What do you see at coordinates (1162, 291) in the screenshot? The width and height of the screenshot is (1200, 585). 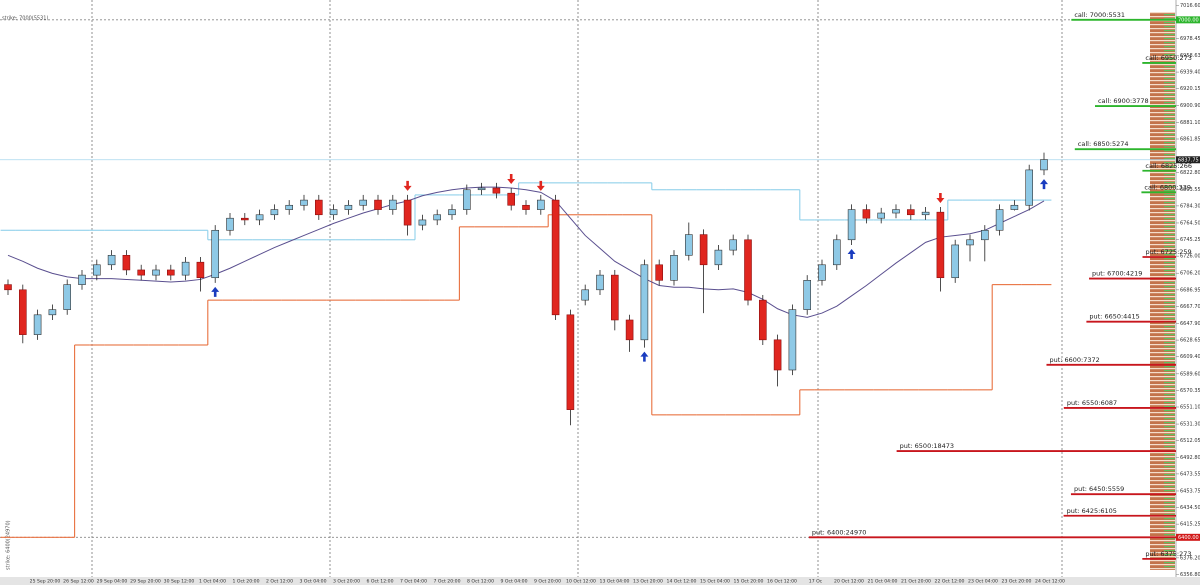 I see `level-column` at bounding box center [1162, 291].